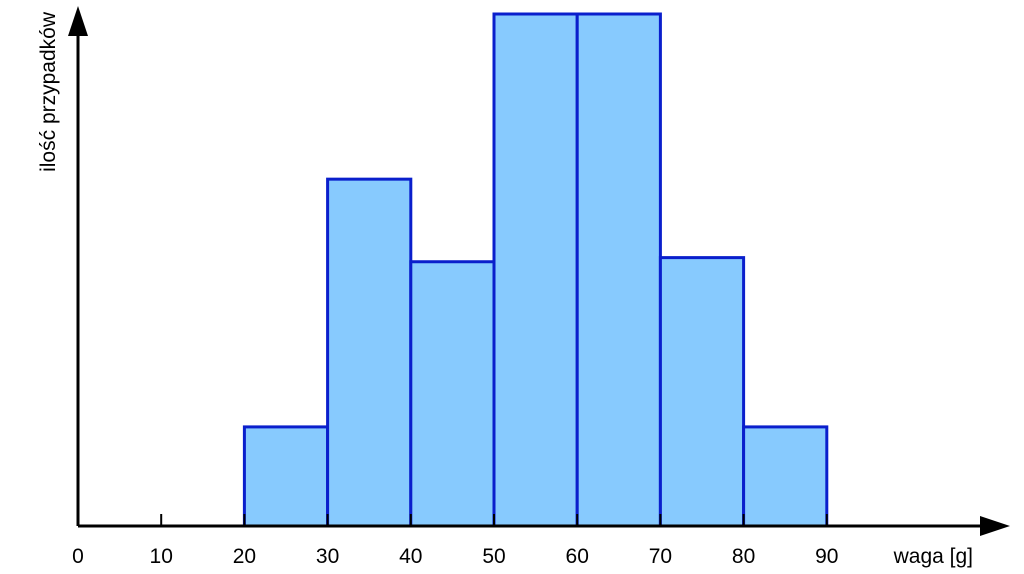  I want to click on x-tick-label-40: 40, so click(410, 556).